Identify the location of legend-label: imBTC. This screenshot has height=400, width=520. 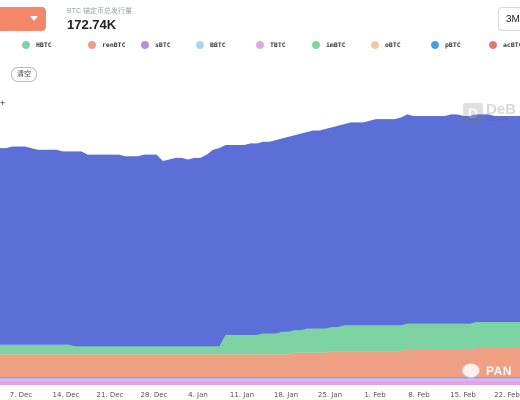
(336, 45).